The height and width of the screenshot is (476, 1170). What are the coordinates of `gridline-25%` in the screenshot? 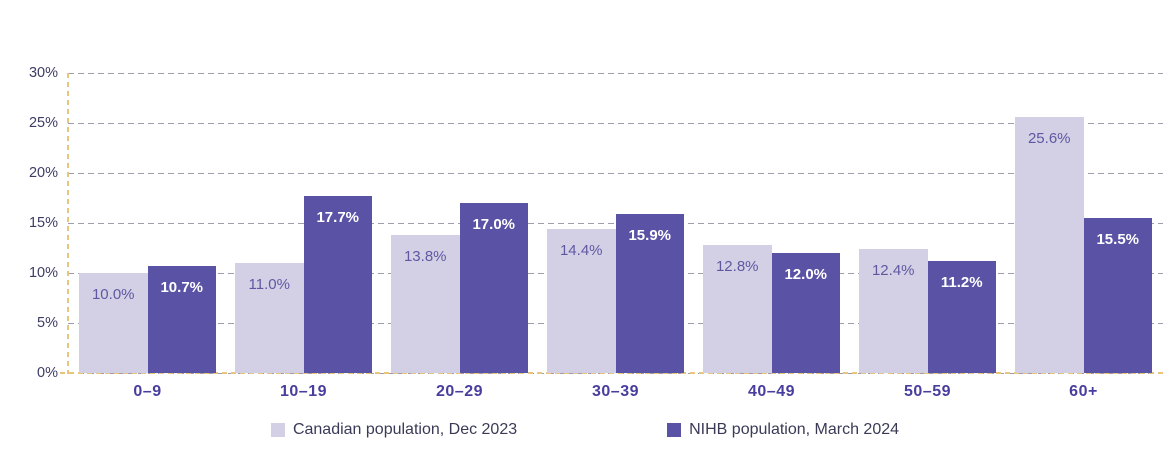 It's located at (615, 123).